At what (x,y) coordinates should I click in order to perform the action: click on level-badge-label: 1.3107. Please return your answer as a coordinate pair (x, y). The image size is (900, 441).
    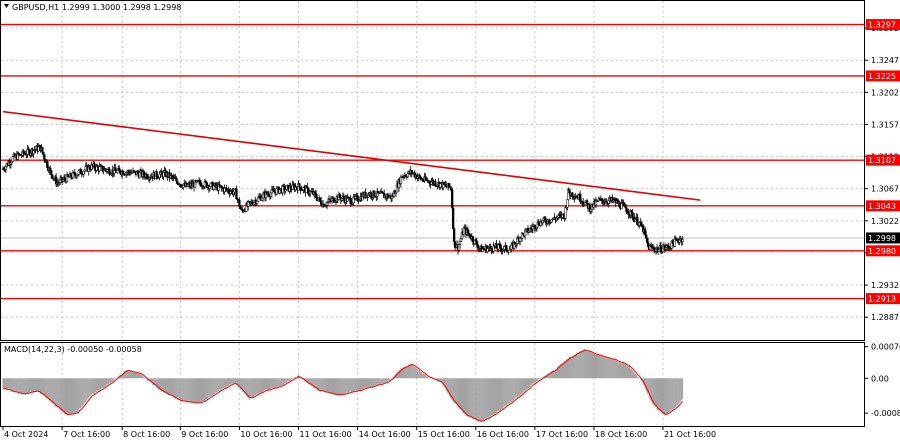
    Looking at the image, I should click on (882, 160).